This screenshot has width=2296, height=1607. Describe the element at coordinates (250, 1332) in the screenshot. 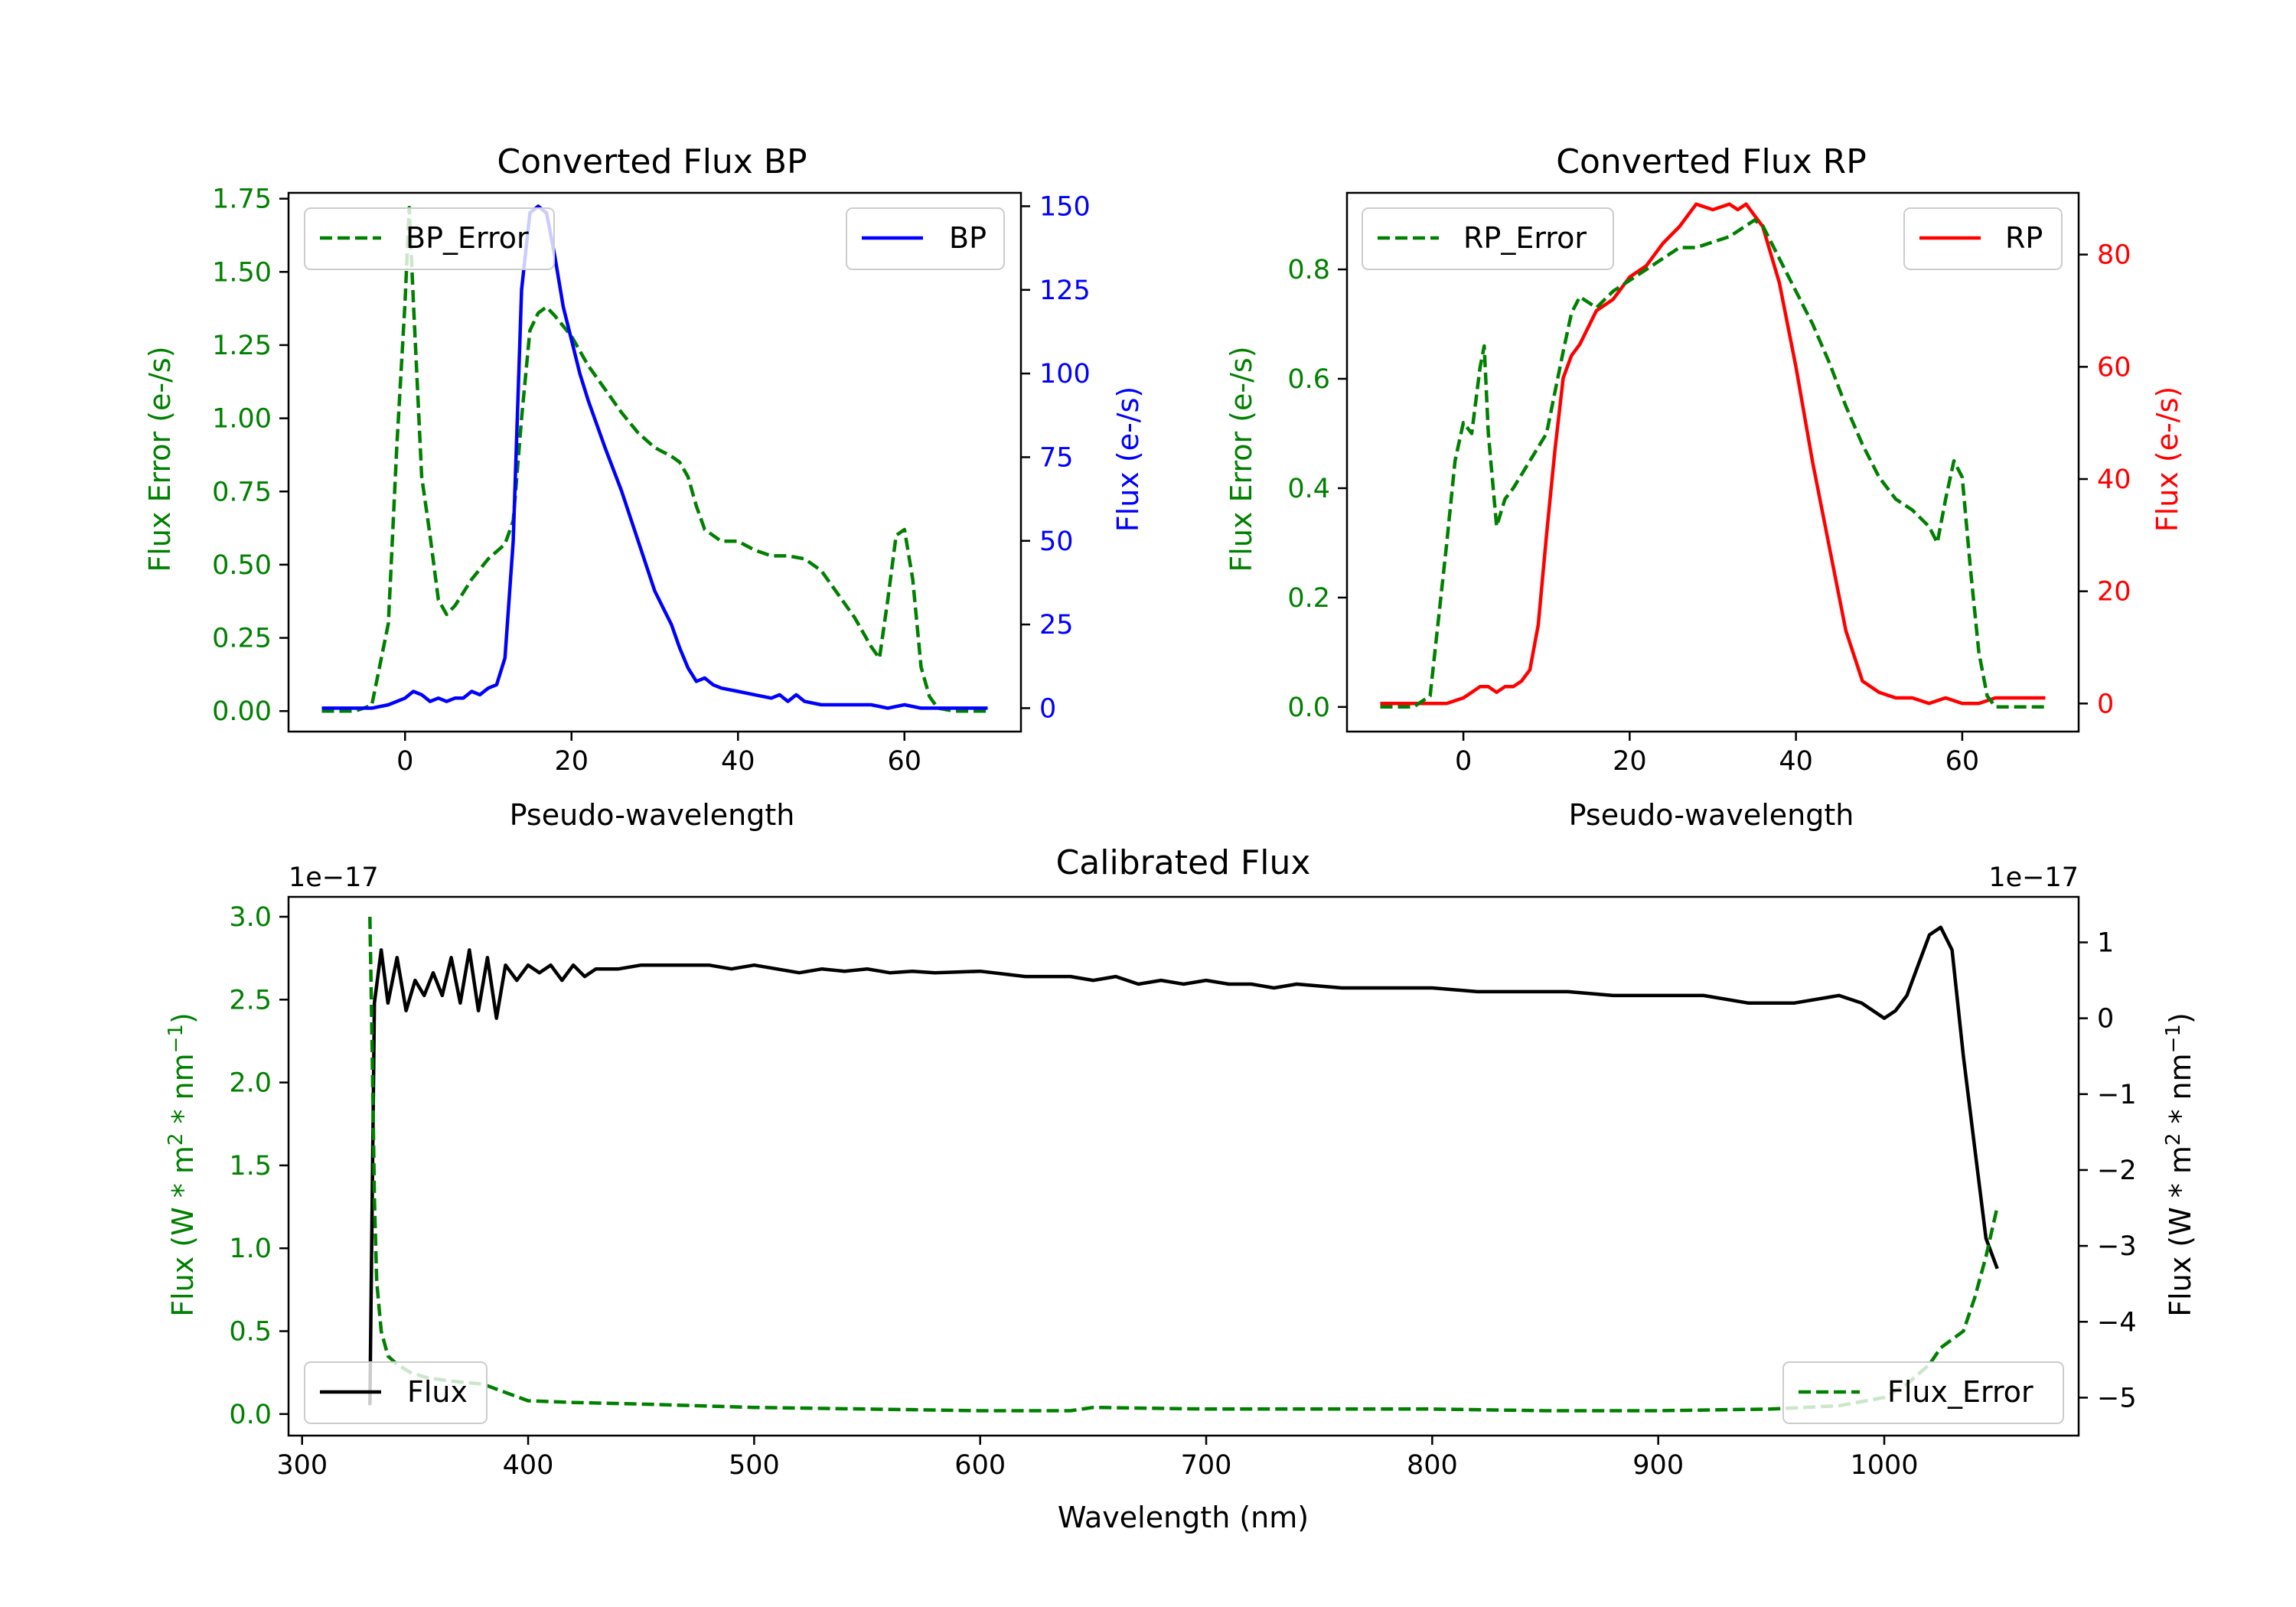

I see `cal-left-y-tick-label: 0.5` at that location.